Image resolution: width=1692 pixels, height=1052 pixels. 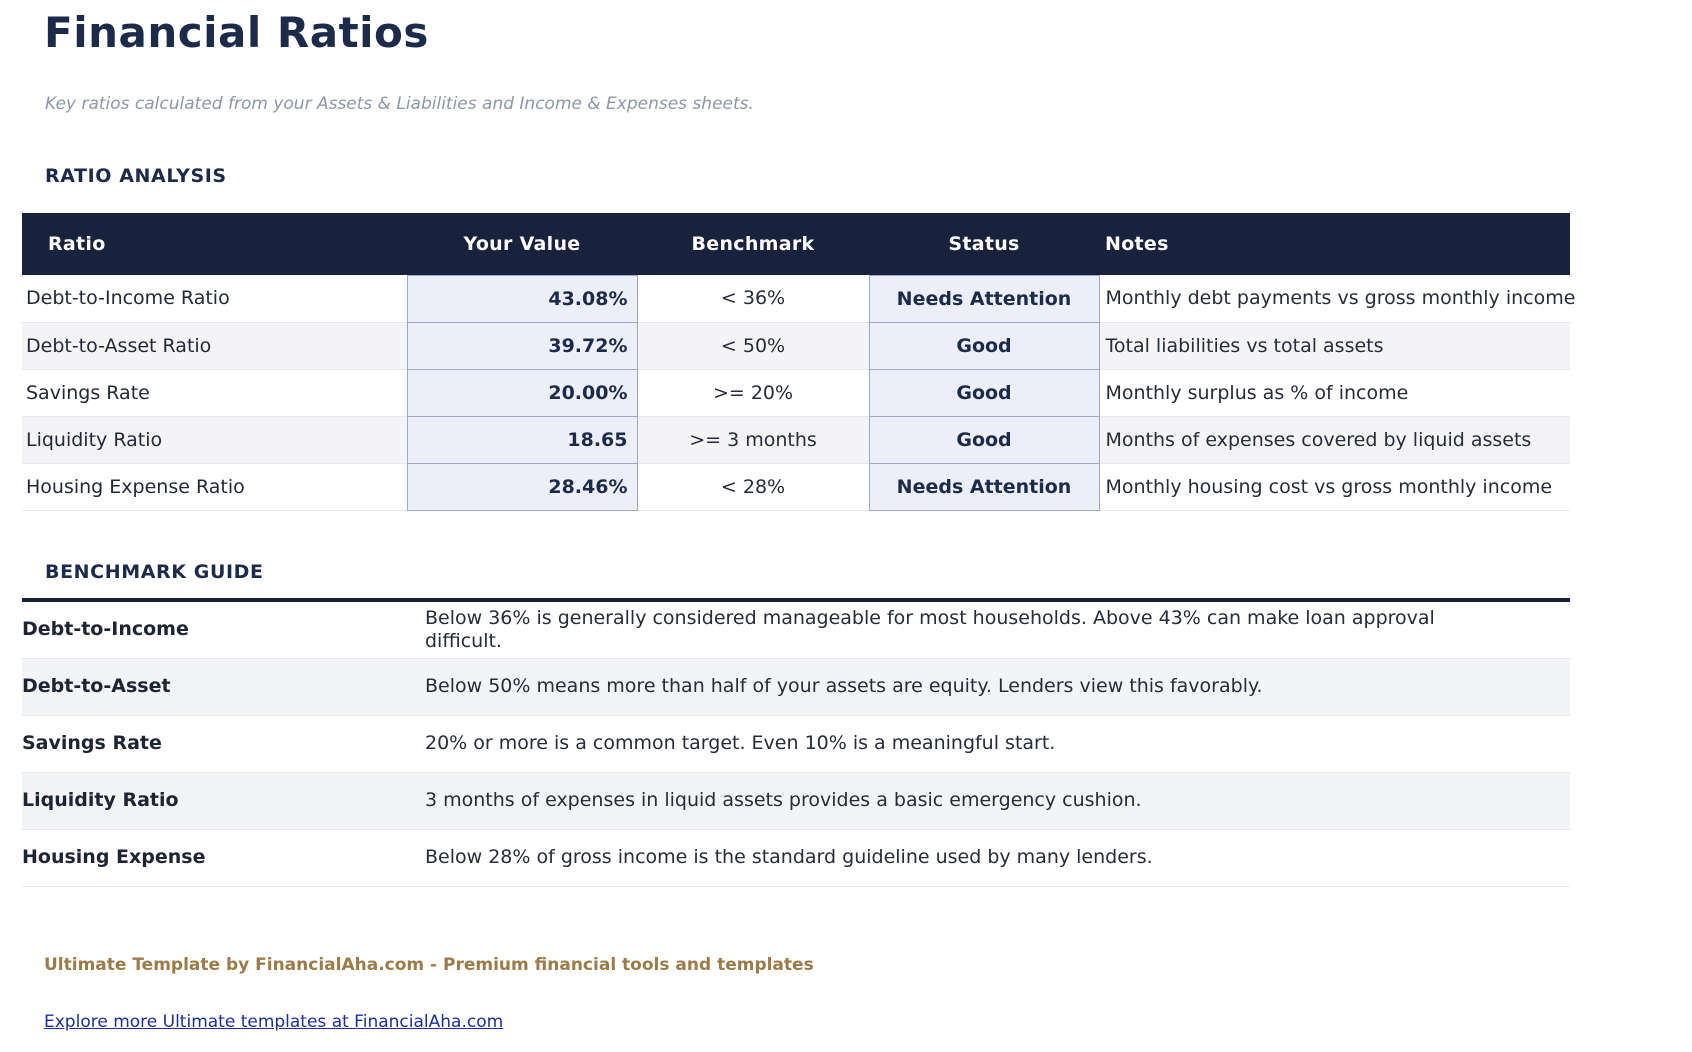 I want to click on column-header-ratio: Ratio, so click(x=214, y=244).